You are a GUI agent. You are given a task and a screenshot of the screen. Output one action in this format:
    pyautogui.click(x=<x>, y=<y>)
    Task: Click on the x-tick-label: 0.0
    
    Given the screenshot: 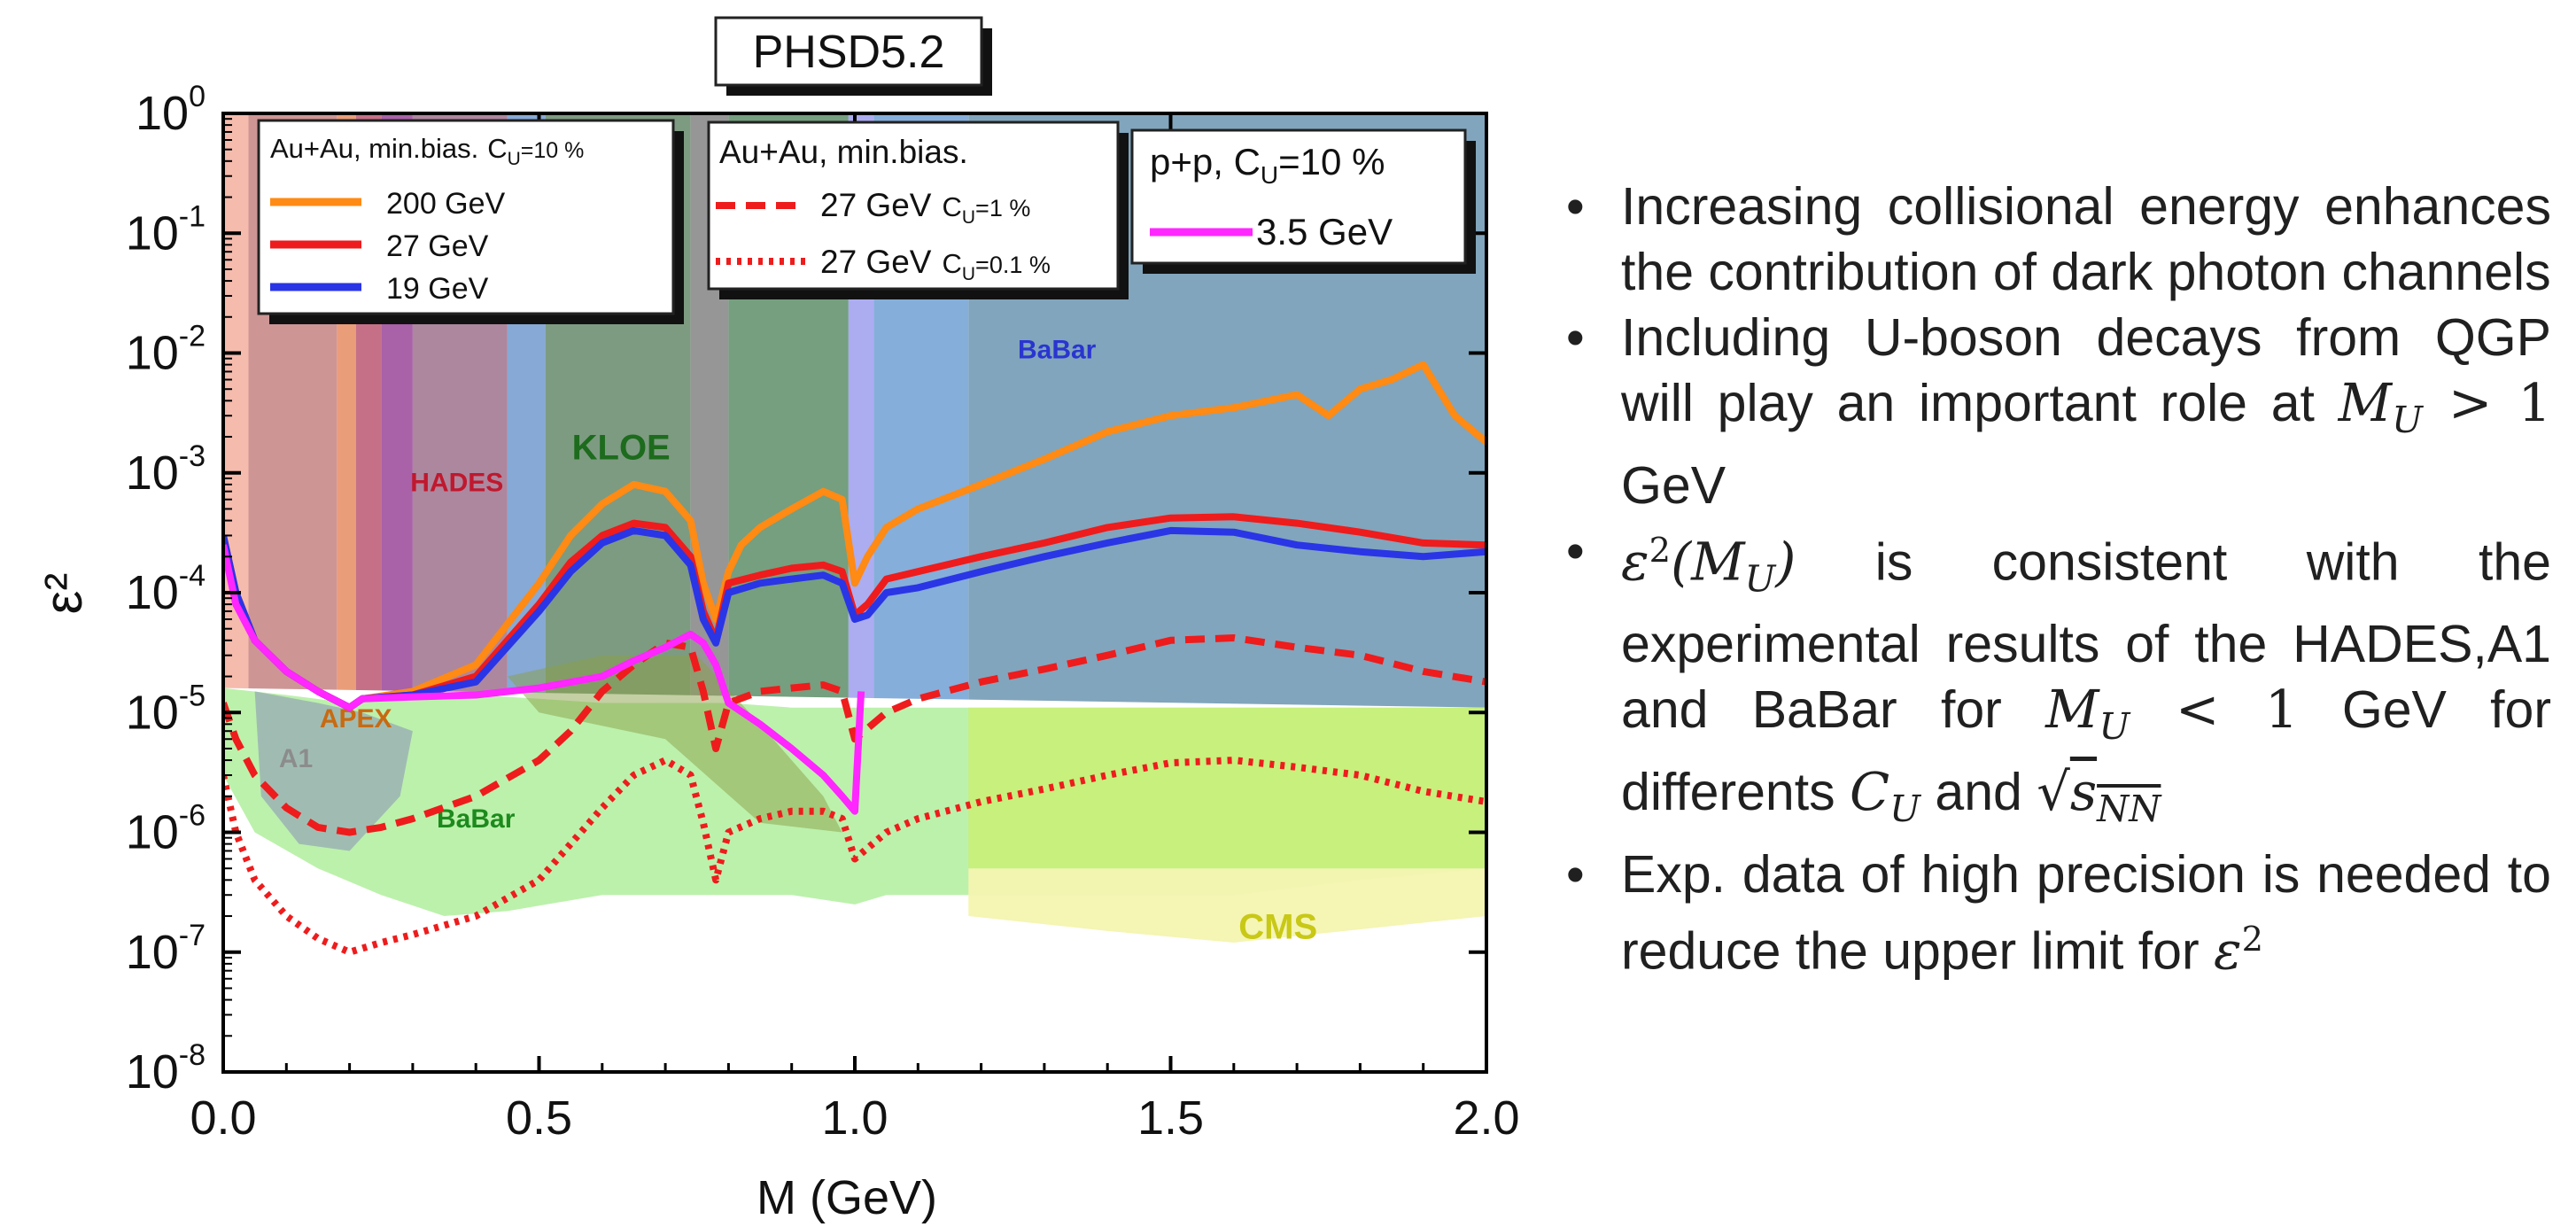 What is the action you would take?
    pyautogui.click(x=223, y=1118)
    